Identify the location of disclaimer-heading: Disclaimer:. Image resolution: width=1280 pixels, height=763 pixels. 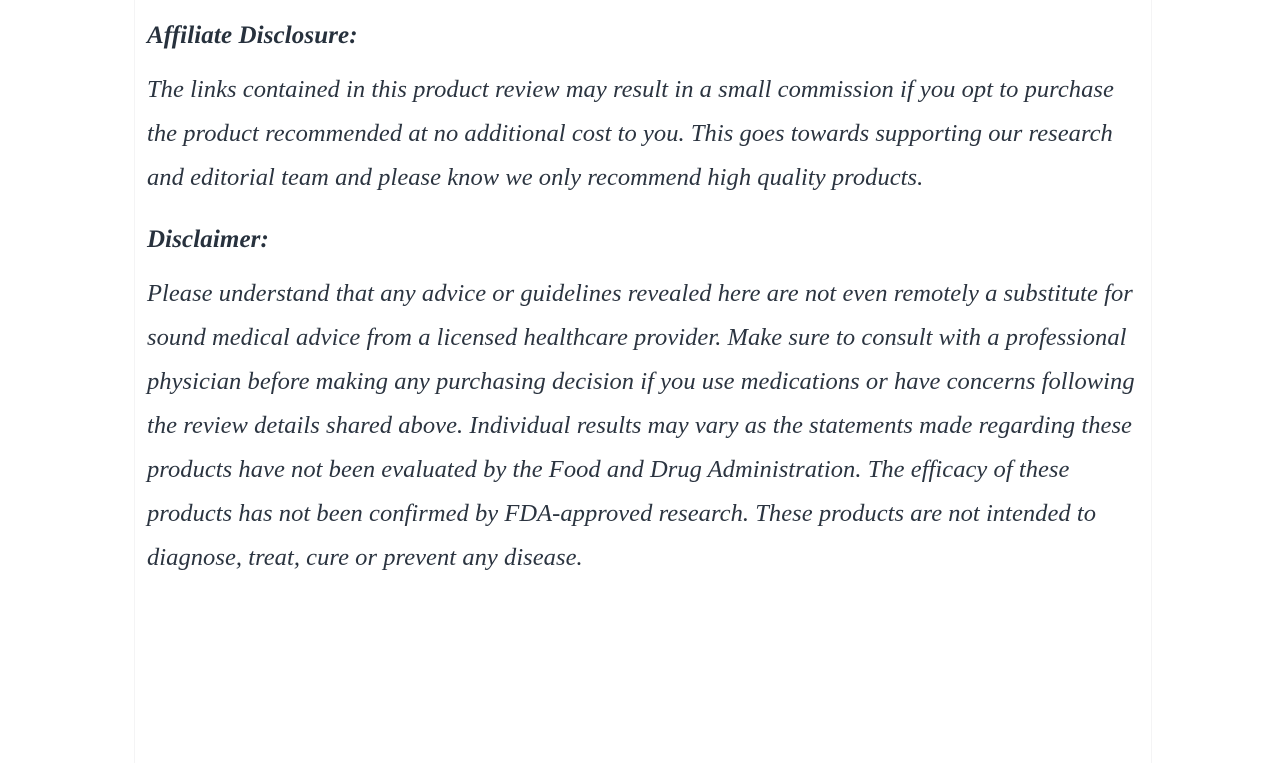
(208, 239).